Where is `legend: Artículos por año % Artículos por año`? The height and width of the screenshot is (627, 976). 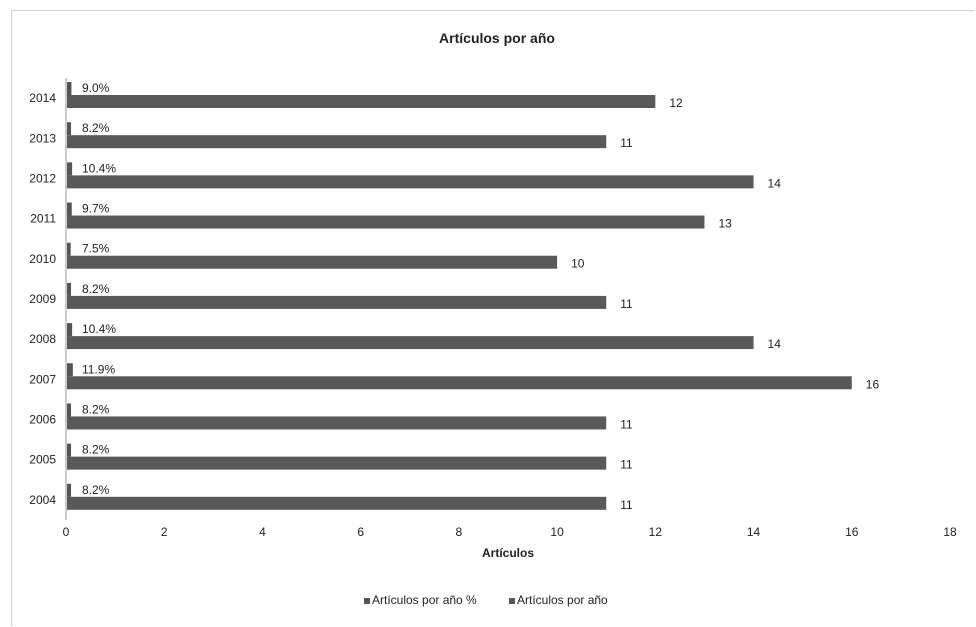 legend: Artículos por año % Artículos por año is located at coordinates (486, 600).